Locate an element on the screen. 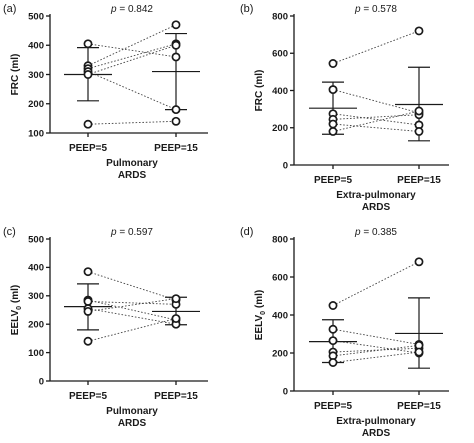 This screenshot has height=443, width=474. p-value-label: p = 0.385 is located at coordinates (375, 232).